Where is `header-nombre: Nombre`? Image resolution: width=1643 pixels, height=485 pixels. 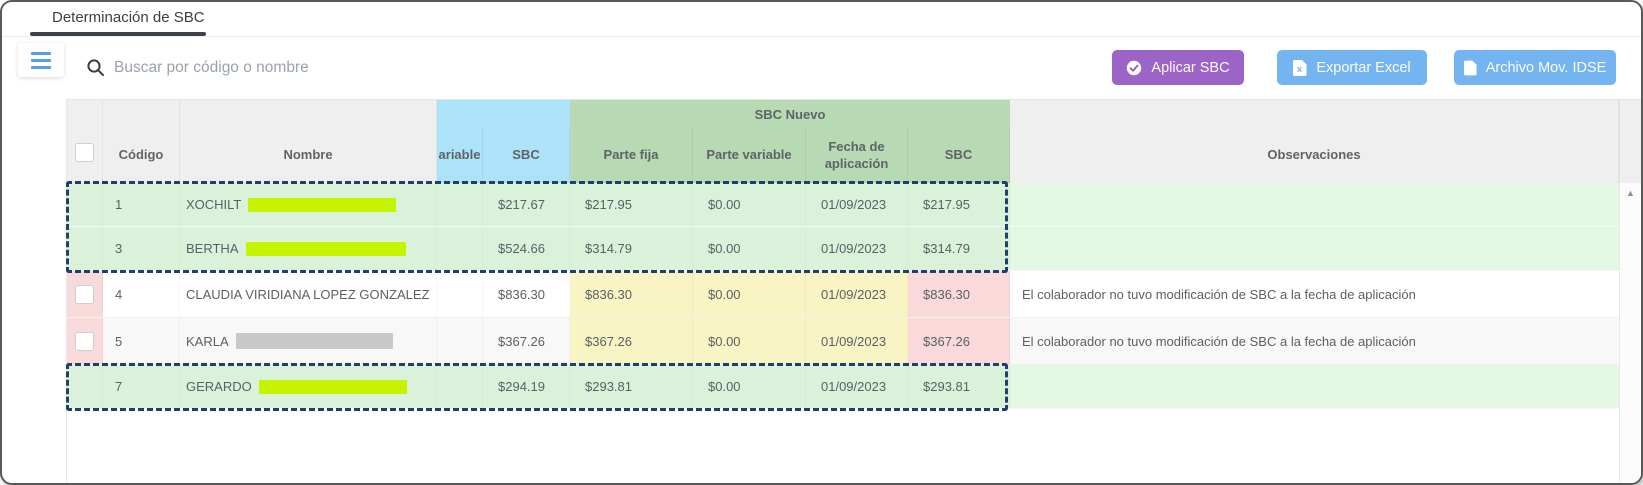 header-nombre: Nombre is located at coordinates (308, 141).